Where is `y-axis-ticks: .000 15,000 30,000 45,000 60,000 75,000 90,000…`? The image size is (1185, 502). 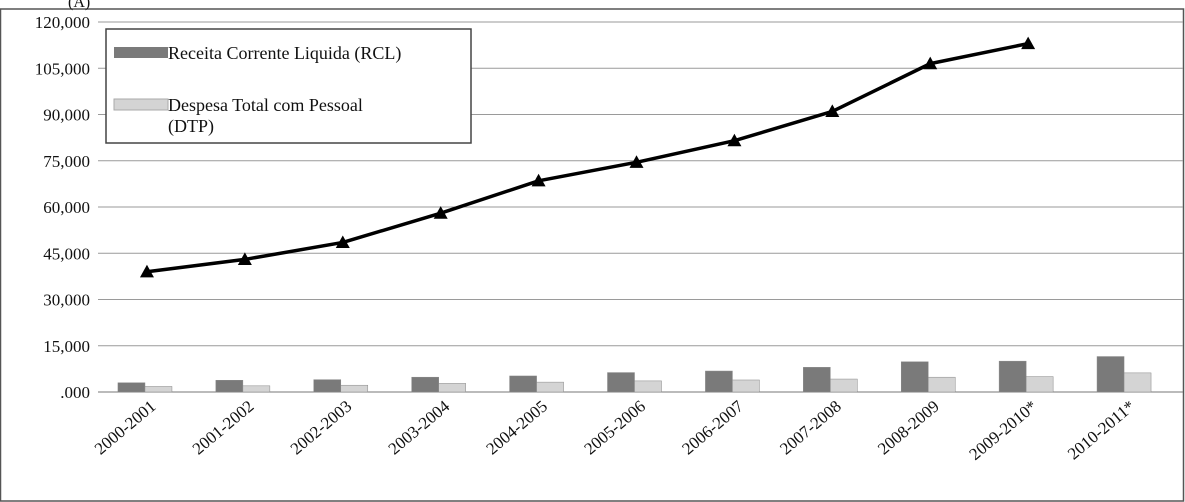
y-axis-ticks: .000 15,000 30,000 45,000 60,000 75,000 90,000… is located at coordinates (62, 207).